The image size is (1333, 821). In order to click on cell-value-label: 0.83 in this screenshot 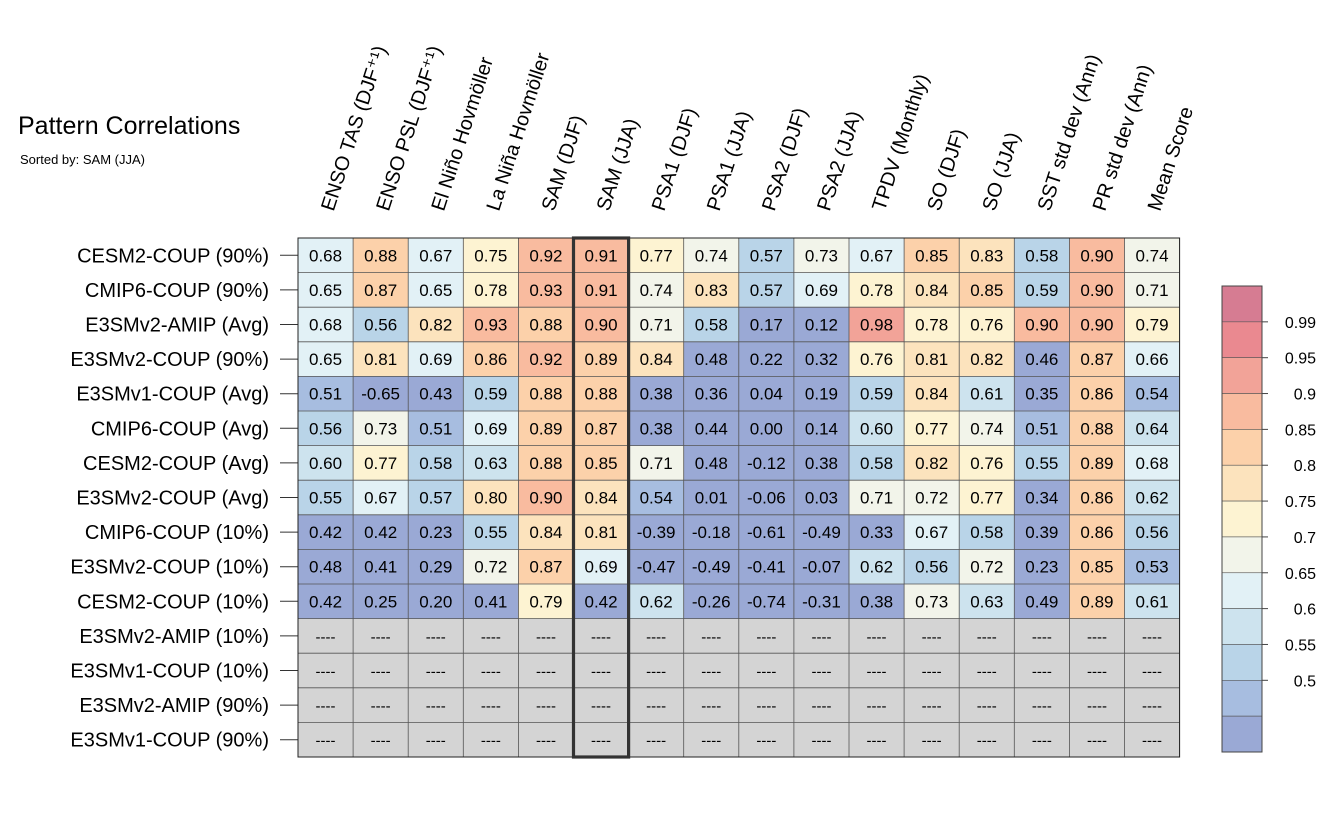, I will do `click(711, 290)`.